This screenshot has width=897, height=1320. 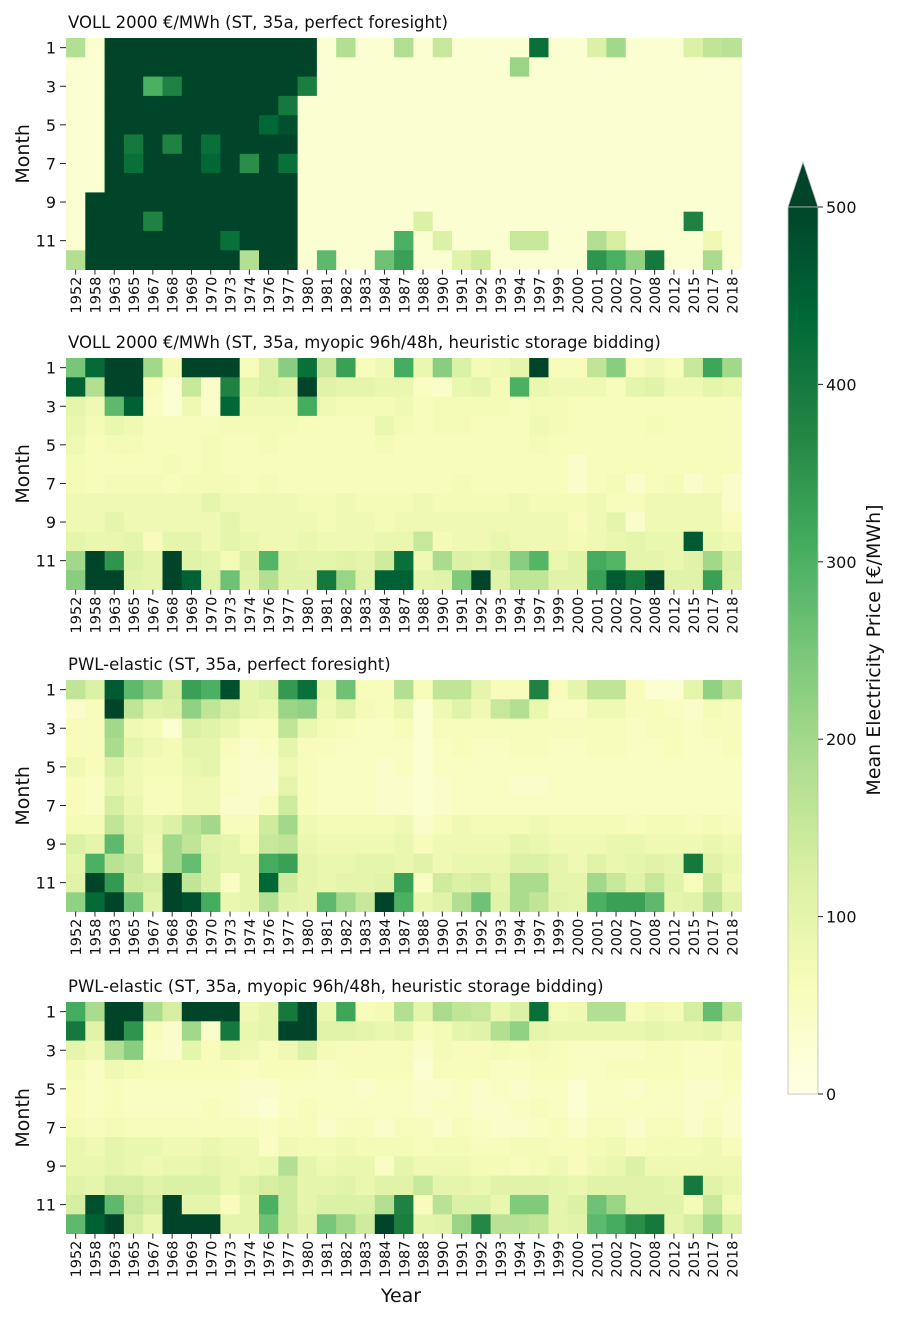 What do you see at coordinates (803, 650) in the screenshot?
I see `colorbar-gradient` at bounding box center [803, 650].